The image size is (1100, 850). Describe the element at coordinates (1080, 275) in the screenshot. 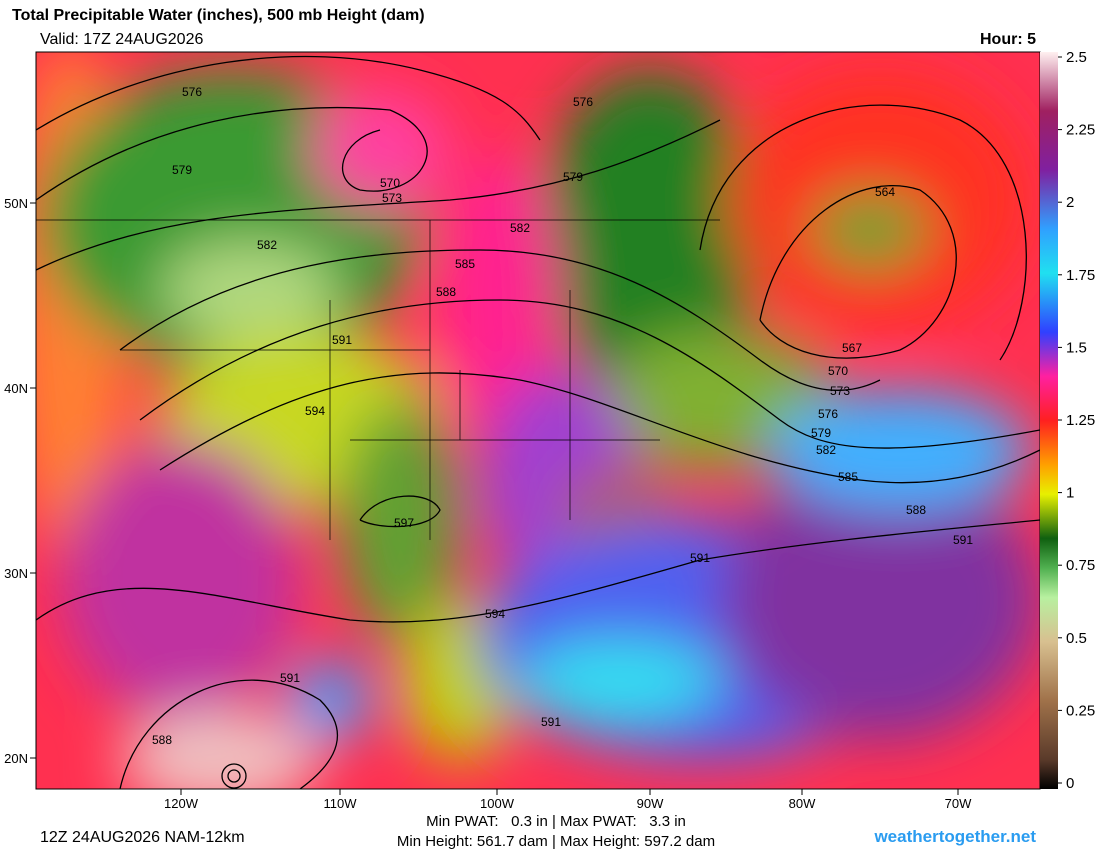

I see `colorbar-tick-label: 1.75` at that location.